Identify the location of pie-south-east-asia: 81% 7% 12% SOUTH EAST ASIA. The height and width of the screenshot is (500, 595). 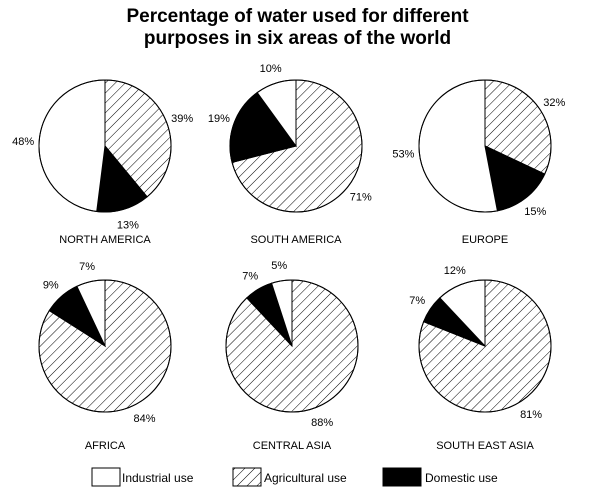
(480, 358).